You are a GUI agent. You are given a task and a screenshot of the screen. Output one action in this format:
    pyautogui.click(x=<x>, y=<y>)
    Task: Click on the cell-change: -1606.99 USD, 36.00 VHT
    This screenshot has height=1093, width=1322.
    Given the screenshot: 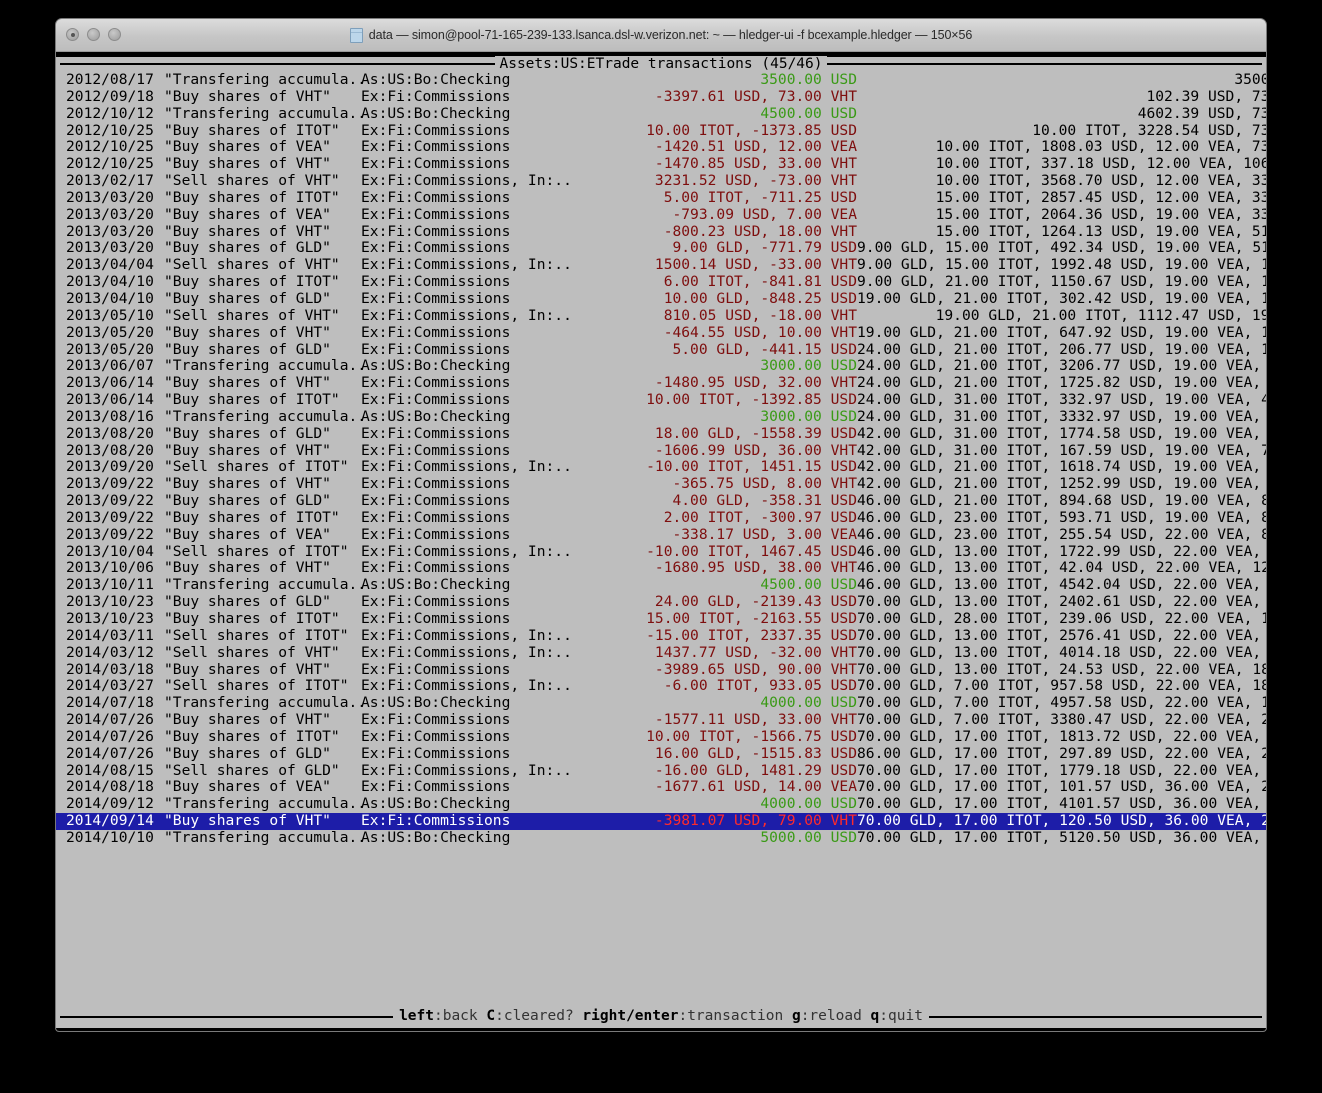 What is the action you would take?
    pyautogui.click(x=755, y=450)
    